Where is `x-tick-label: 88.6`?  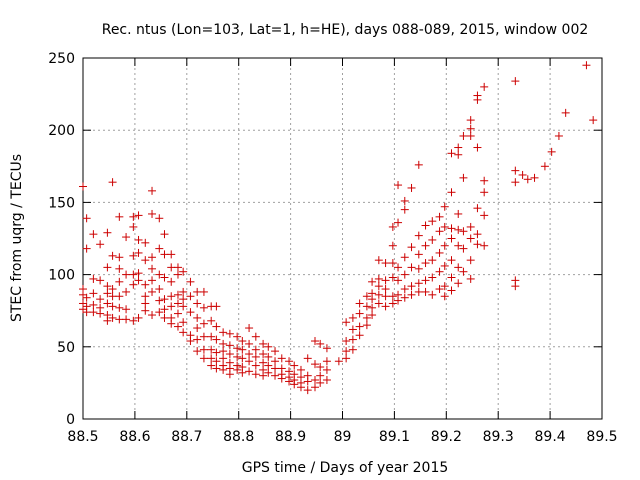 x-tick-label: 88.6 is located at coordinates (134, 437).